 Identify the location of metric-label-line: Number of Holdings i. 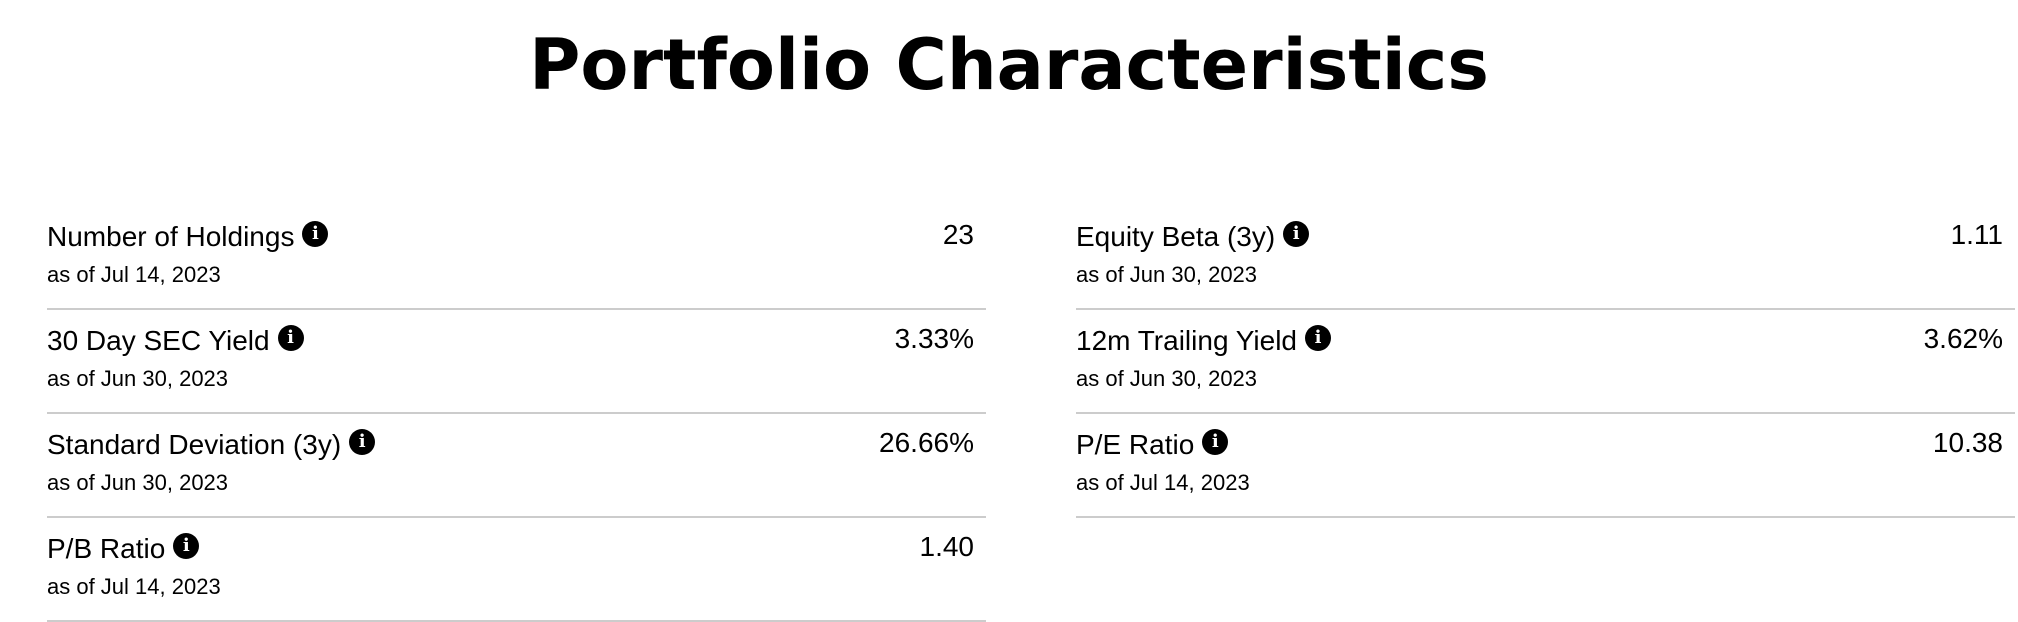
(188, 237).